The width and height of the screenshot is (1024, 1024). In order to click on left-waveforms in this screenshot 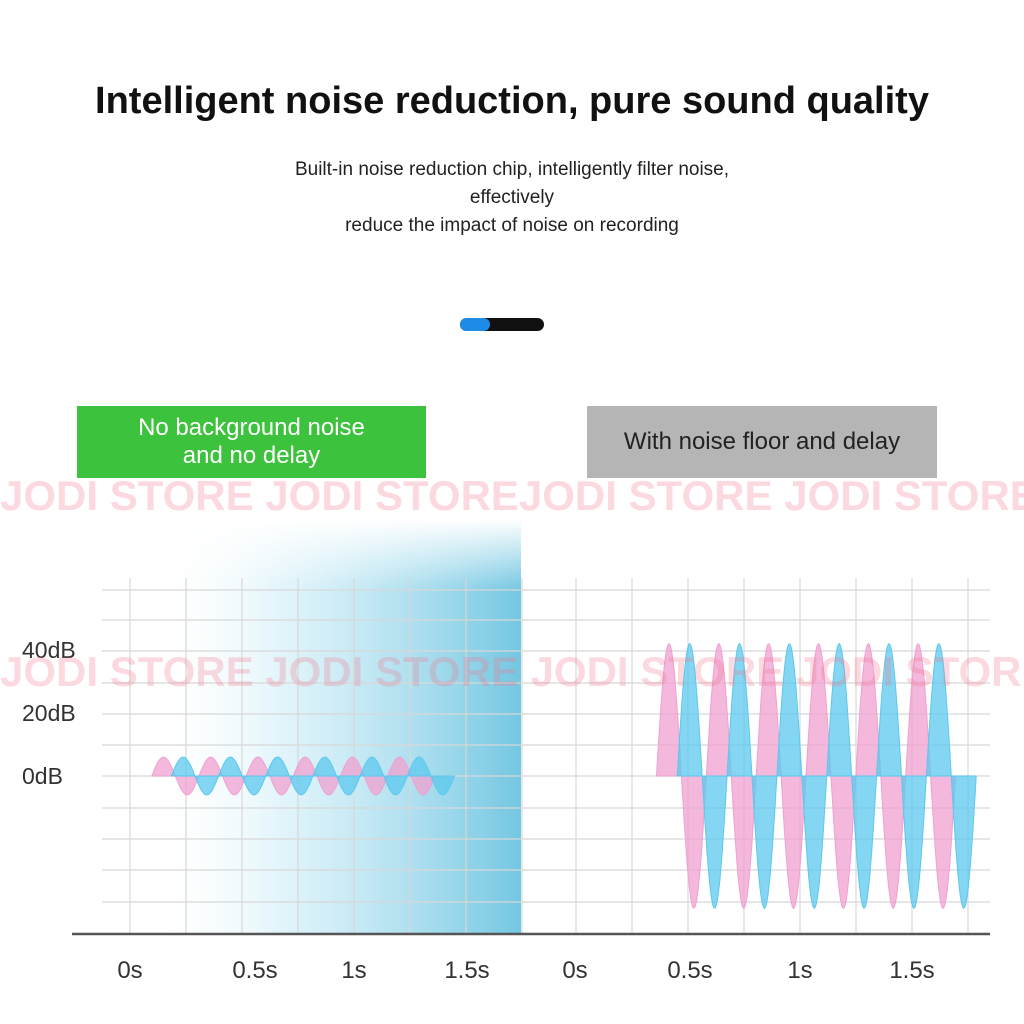, I will do `click(303, 776)`.